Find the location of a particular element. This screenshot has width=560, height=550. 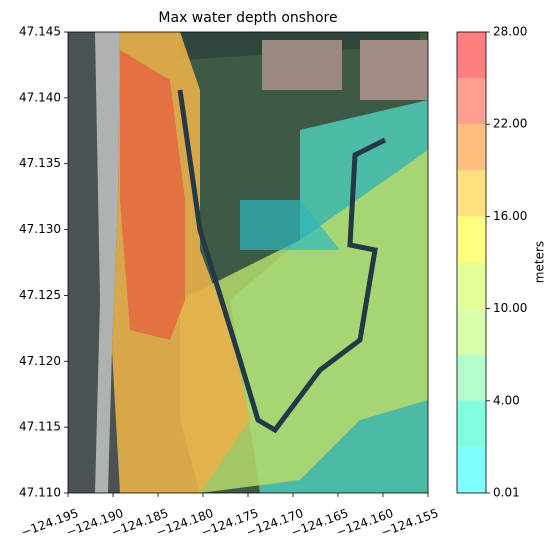

colorbar-label: meters is located at coordinates (540, 262).